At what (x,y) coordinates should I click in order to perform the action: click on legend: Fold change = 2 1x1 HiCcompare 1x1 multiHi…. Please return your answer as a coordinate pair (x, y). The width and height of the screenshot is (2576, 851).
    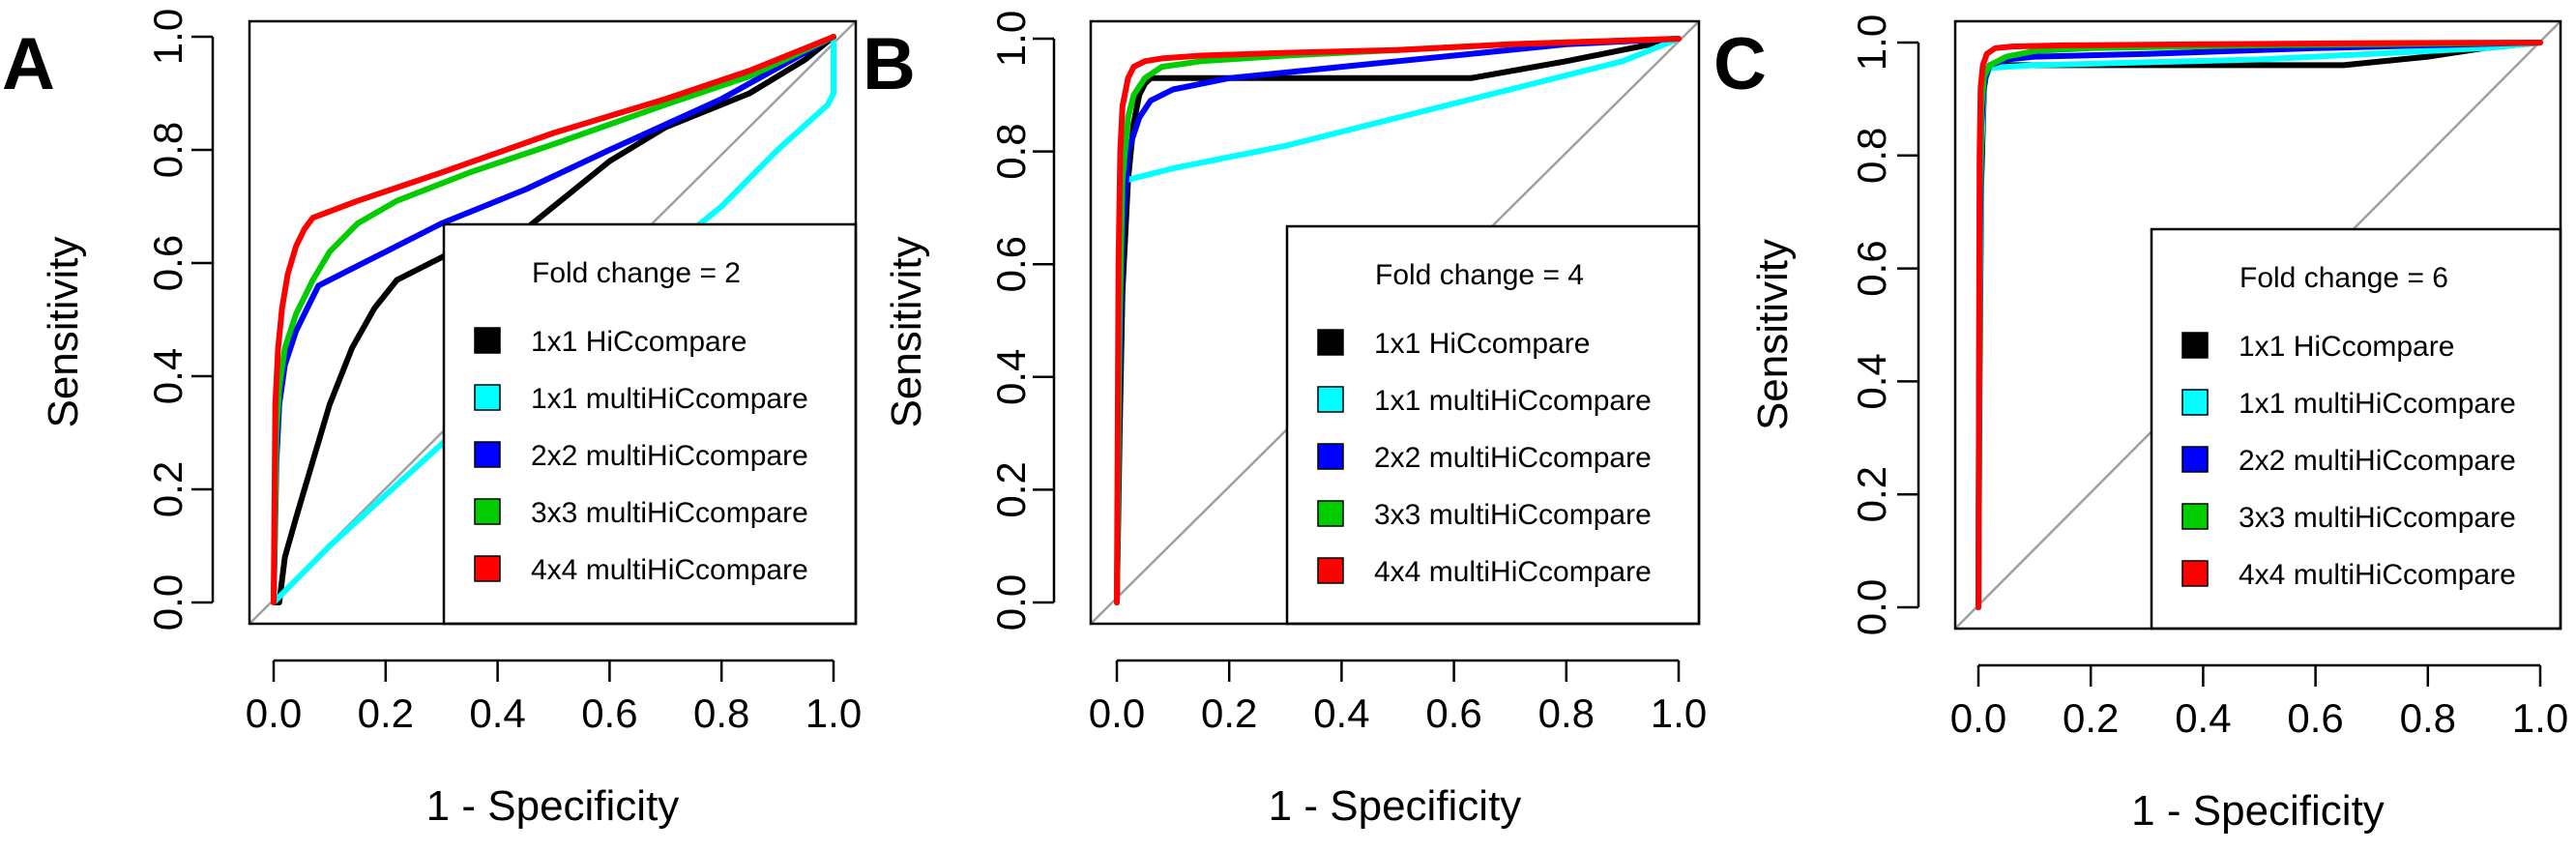
    Looking at the image, I should click on (650, 424).